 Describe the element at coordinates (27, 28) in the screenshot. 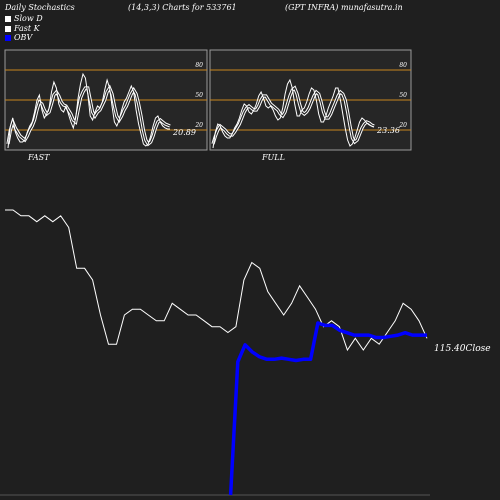

I see `legend-label-fast-k: Fast K` at that location.